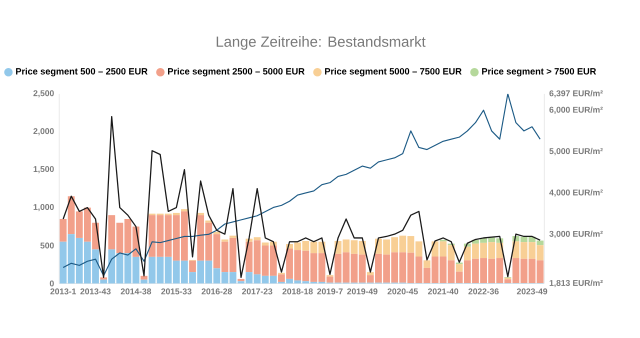  I want to click on y-tick-label: 2,500, so click(43, 94).